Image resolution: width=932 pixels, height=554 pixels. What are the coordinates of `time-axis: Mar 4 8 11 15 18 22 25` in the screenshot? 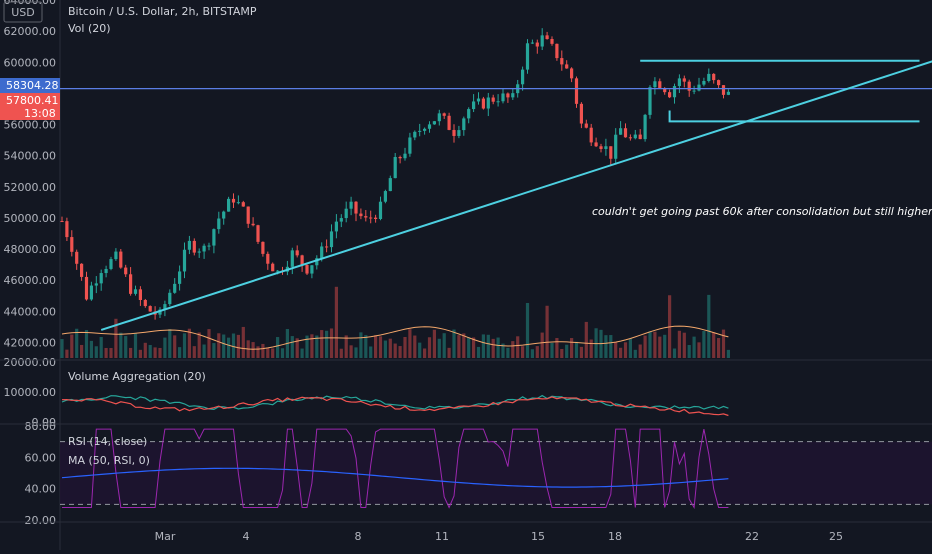 It's located at (499, 536).